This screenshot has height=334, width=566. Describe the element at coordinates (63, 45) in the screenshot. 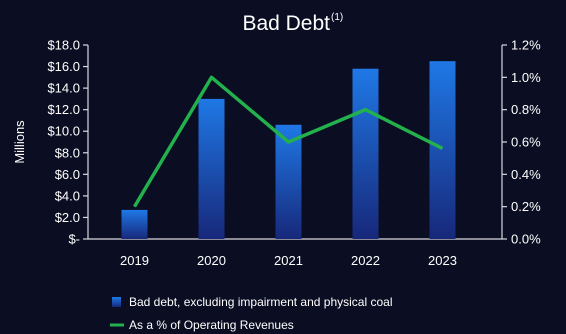

I see `left-tick-label: $18.0` at that location.